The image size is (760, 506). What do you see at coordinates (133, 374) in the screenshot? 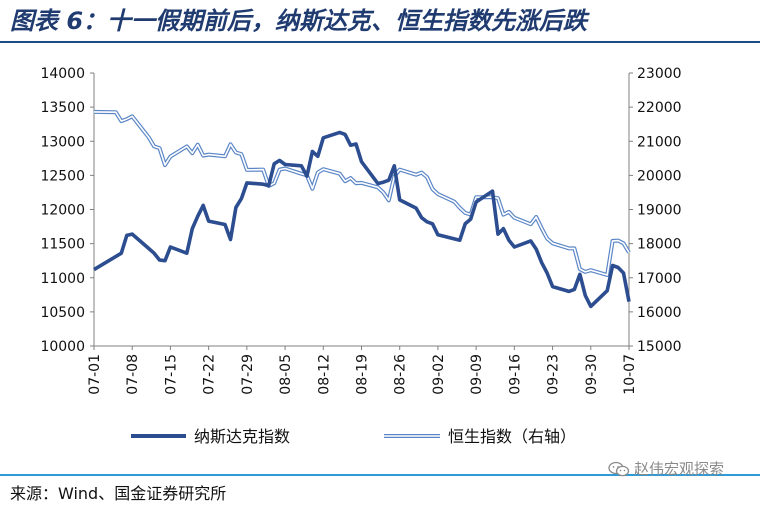
I see `x-tick-label: 07-08` at bounding box center [133, 374].